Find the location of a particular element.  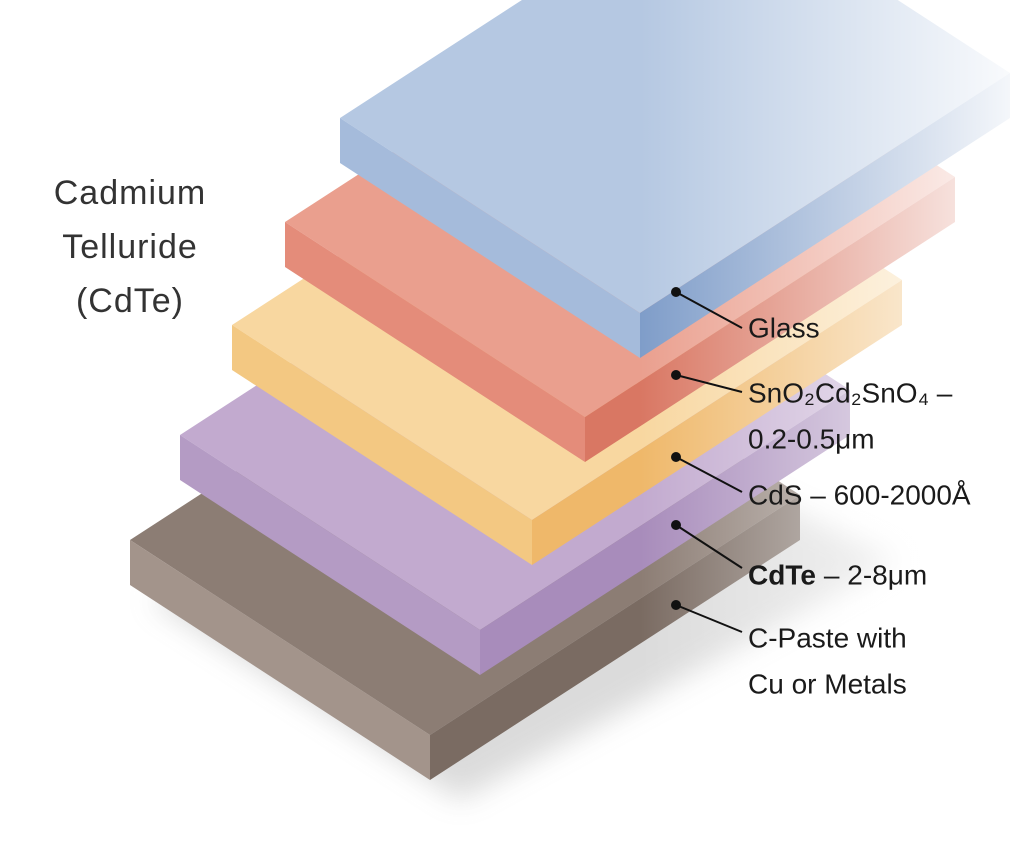

layer-label: SnO₂Cd₂SnO₄ – is located at coordinates (850, 392).